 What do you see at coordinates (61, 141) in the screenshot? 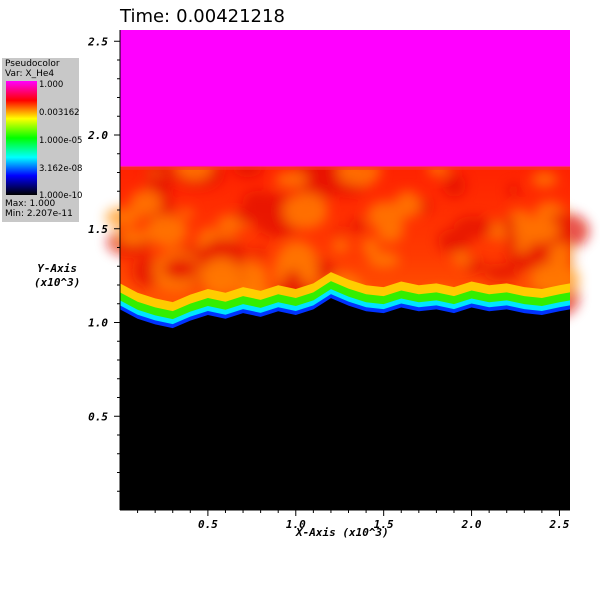
I see `colorbar-tick-label: 1.000e-05` at bounding box center [61, 141].